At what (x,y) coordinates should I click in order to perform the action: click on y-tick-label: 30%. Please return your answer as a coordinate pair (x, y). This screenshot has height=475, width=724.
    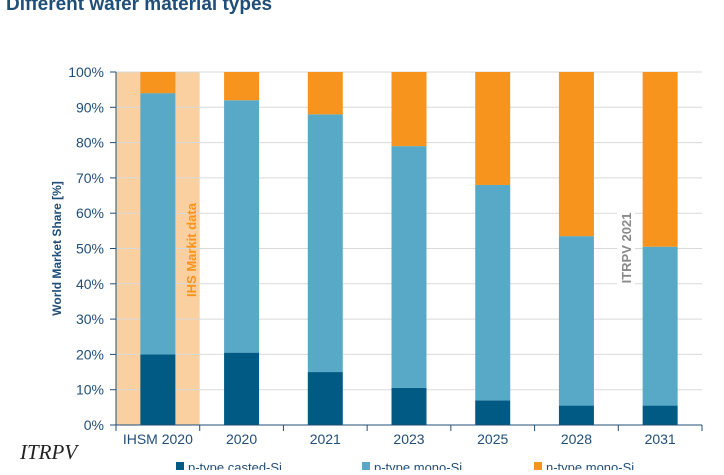
    Looking at the image, I should click on (90, 319).